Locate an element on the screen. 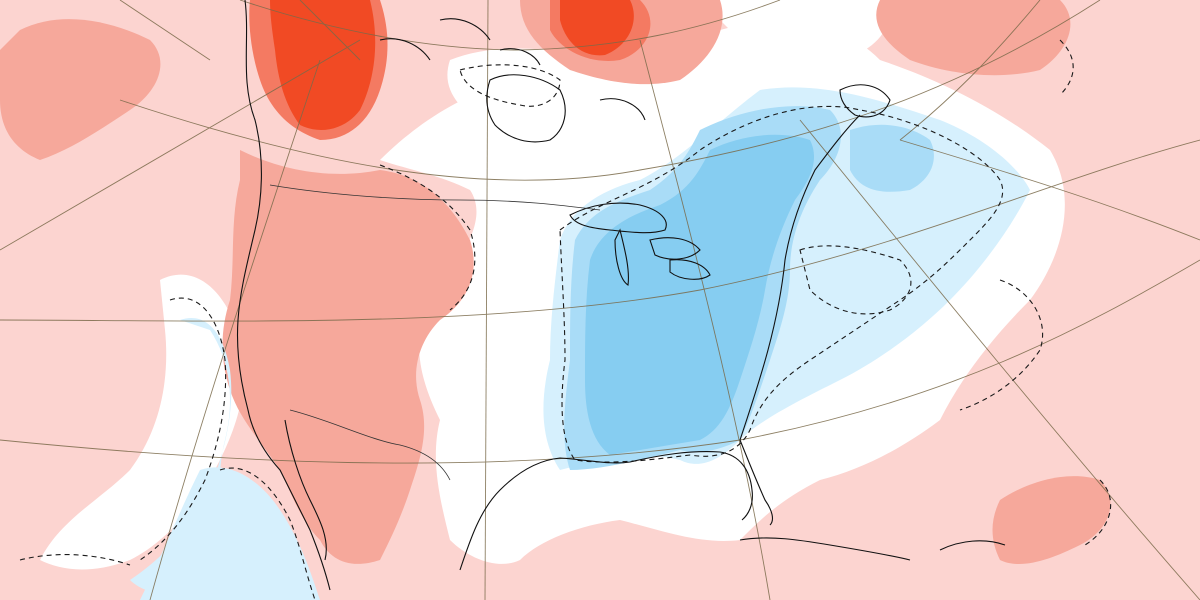 This screenshot has width=1200, height=600. great-lakes is located at coordinates (640, 244).